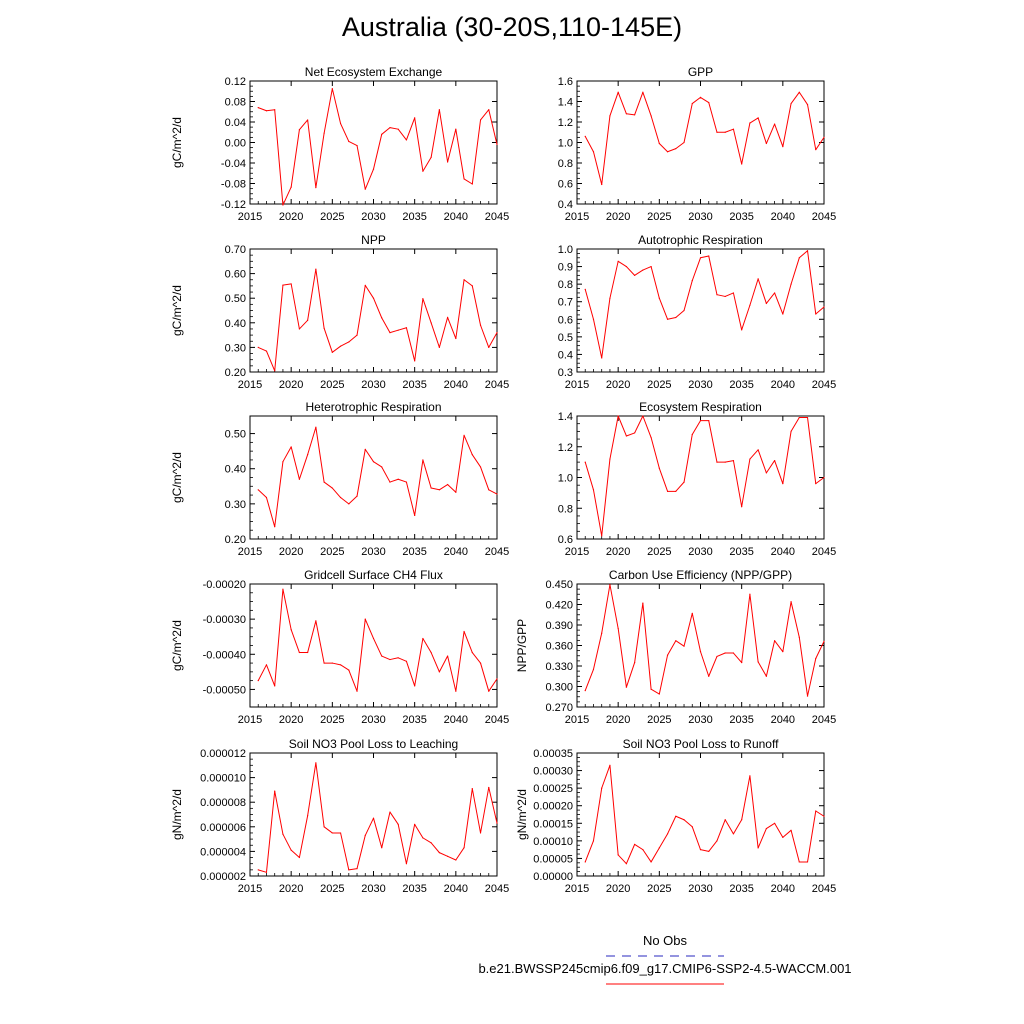 The image size is (1024, 1024). Describe the element at coordinates (824, 385) in the screenshot. I see `chart-4-x-tick-label: 2045` at that location.